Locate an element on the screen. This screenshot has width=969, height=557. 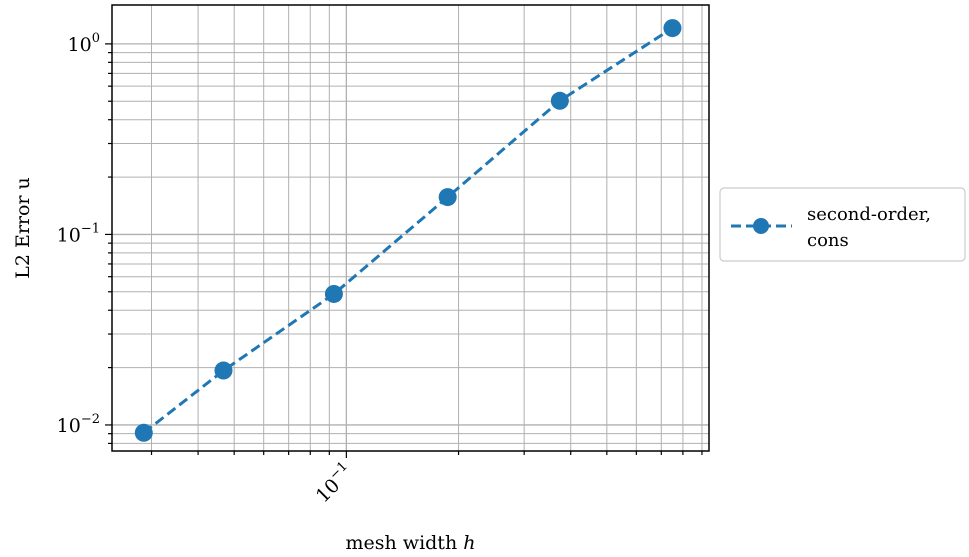
legend-marker is located at coordinates (761, 226).